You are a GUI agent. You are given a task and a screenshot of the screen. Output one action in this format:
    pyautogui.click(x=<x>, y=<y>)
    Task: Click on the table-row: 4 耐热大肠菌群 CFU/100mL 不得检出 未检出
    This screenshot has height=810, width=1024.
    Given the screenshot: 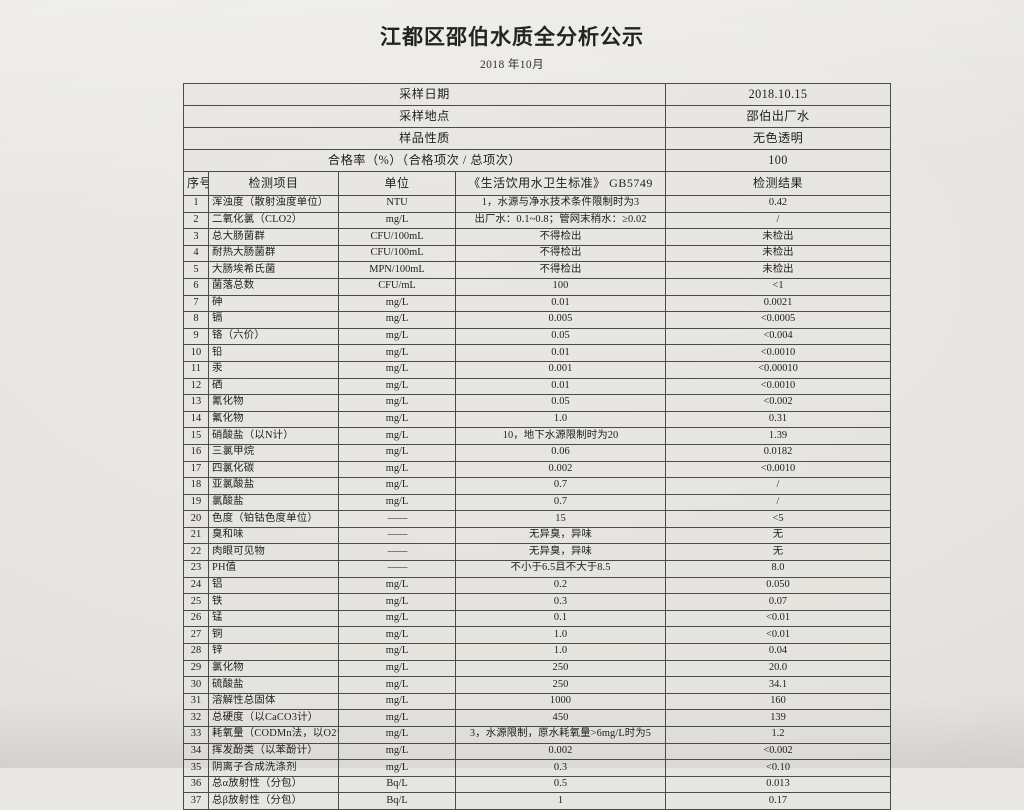 What is the action you would take?
    pyautogui.click(x=537, y=253)
    